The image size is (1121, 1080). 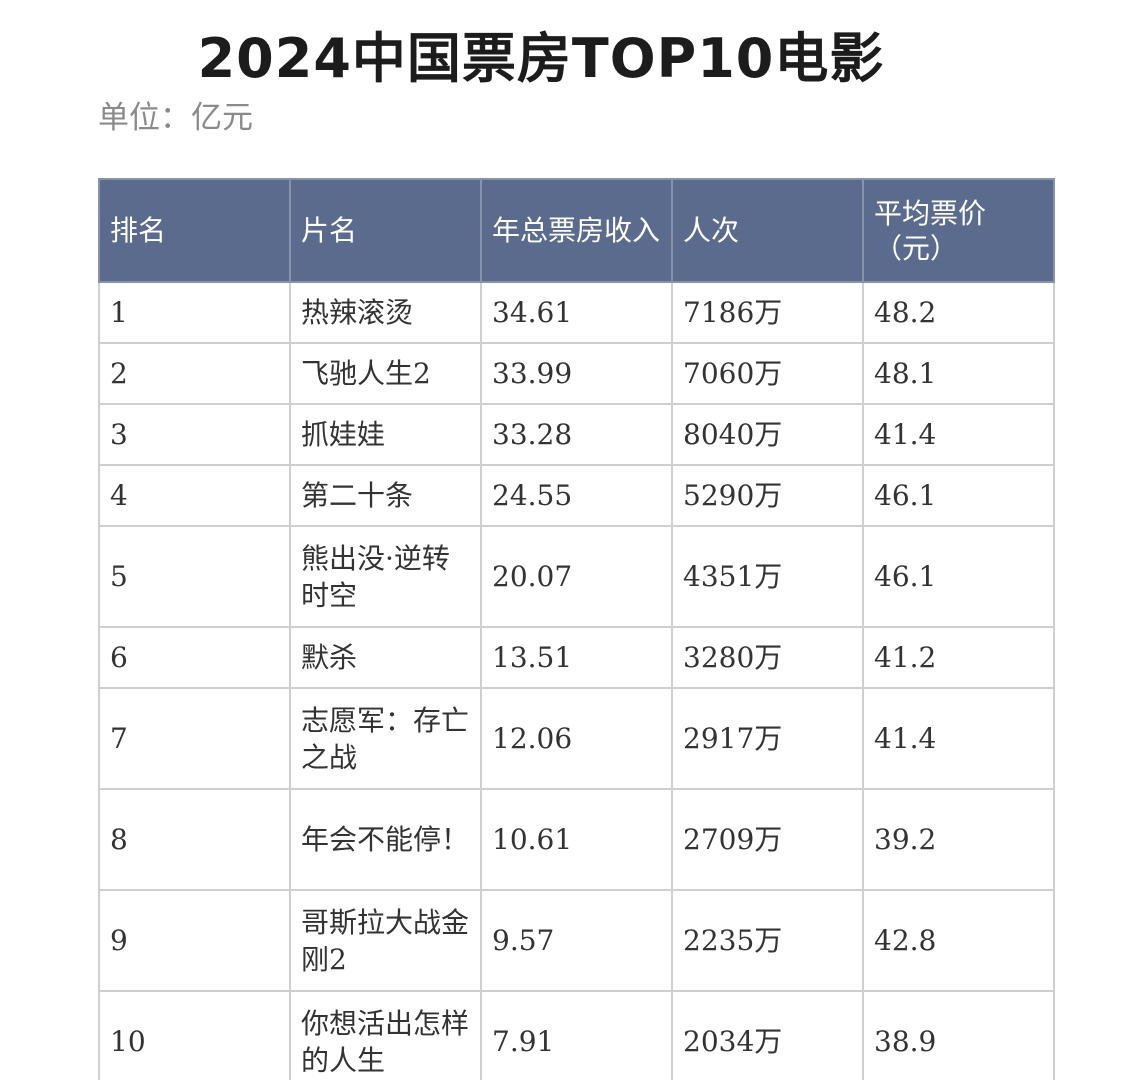 What do you see at coordinates (194, 434) in the screenshot?
I see `cell-rank: 3` at bounding box center [194, 434].